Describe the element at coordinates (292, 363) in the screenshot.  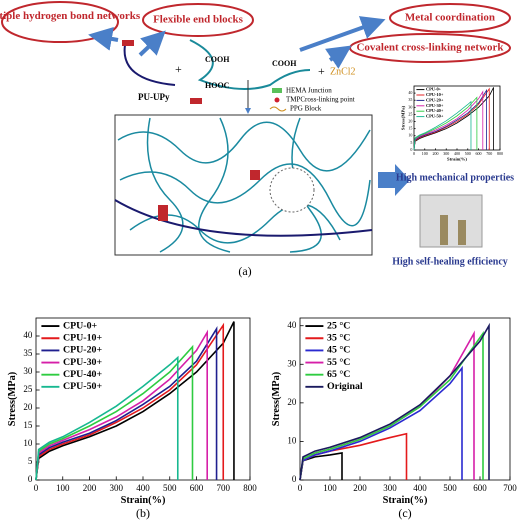
I see `y-tick-label: 30` at that location.